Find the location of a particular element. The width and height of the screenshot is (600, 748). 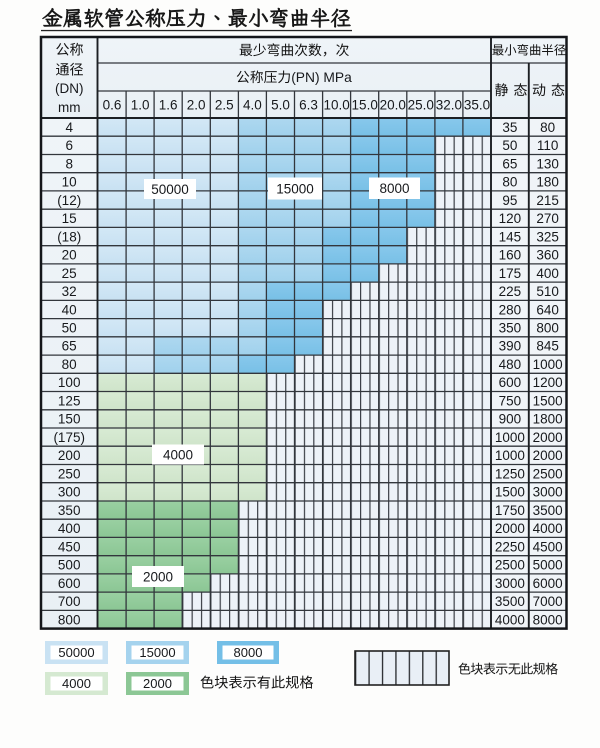

svg-text: 1.6 is located at coordinates (168, 105).